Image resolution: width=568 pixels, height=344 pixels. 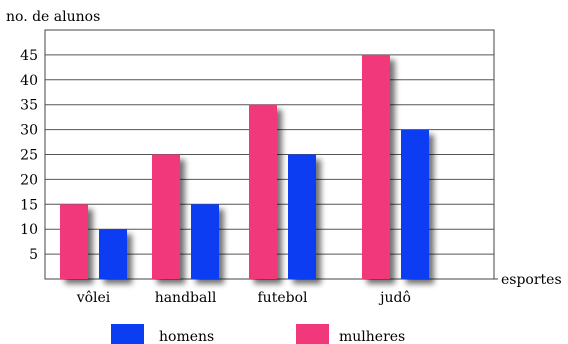 What do you see at coordinates (29, 230) in the screenshot?
I see `y-tick-label: 10` at bounding box center [29, 230].